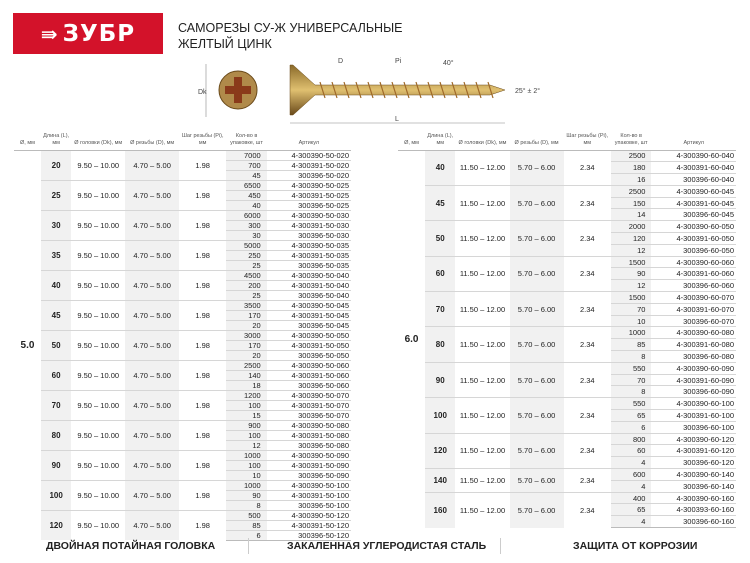 The width and height of the screenshot is (750, 563). What do you see at coordinates (246, 444) in the screenshot?
I see `quantity-cell: 12` at bounding box center [246, 444].